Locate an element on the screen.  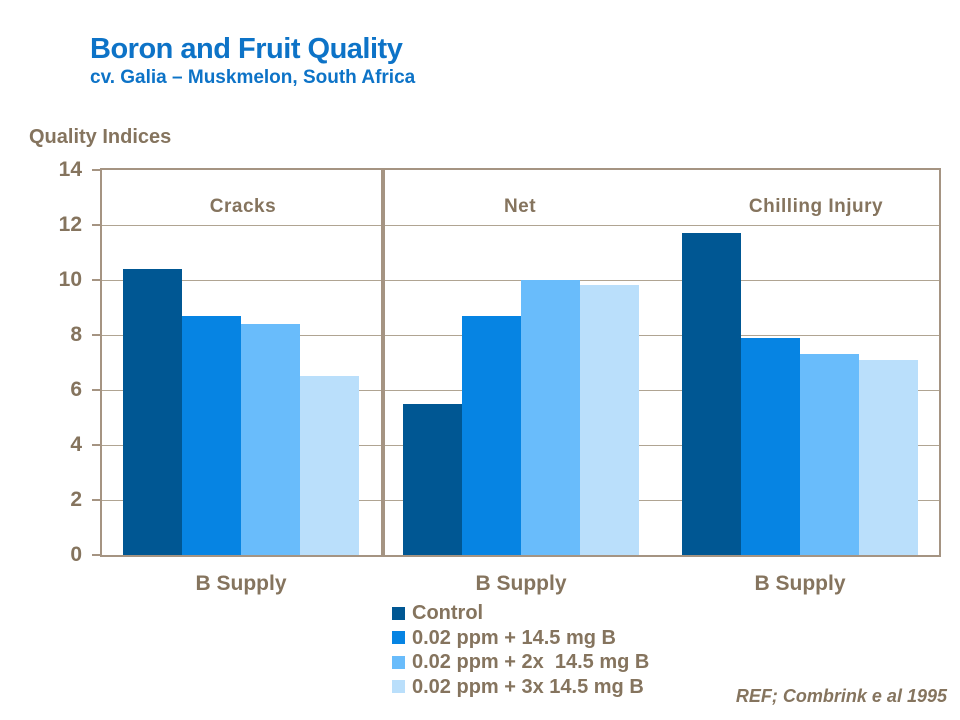
x-axis-label-group-1: B Supply is located at coordinates (241, 583).